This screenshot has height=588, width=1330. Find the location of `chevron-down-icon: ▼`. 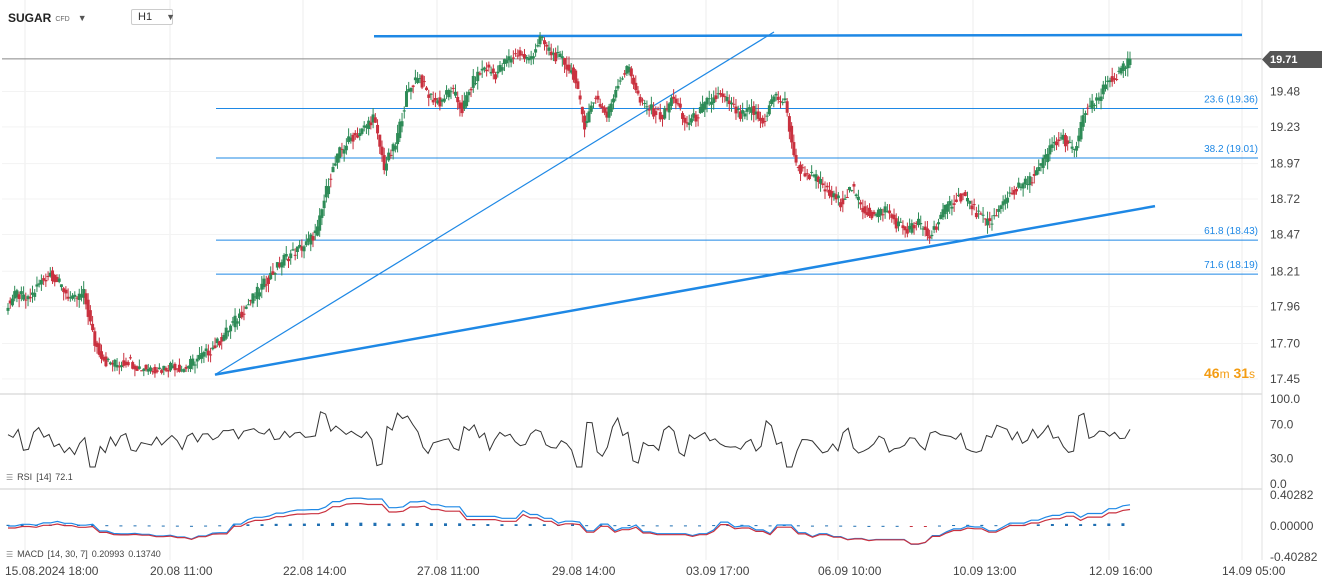

chevron-down-icon: ▼ is located at coordinates (82, 18).